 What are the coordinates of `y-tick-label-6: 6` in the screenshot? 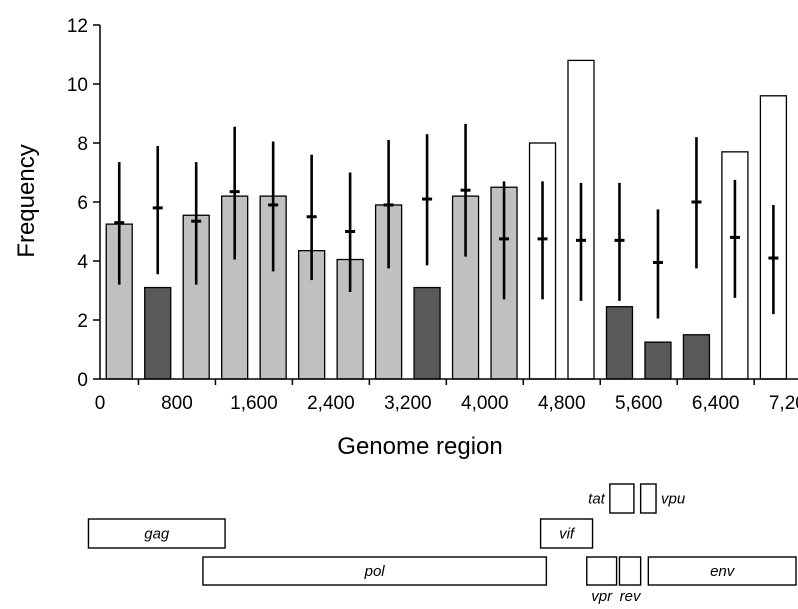 It's located at (82, 203).